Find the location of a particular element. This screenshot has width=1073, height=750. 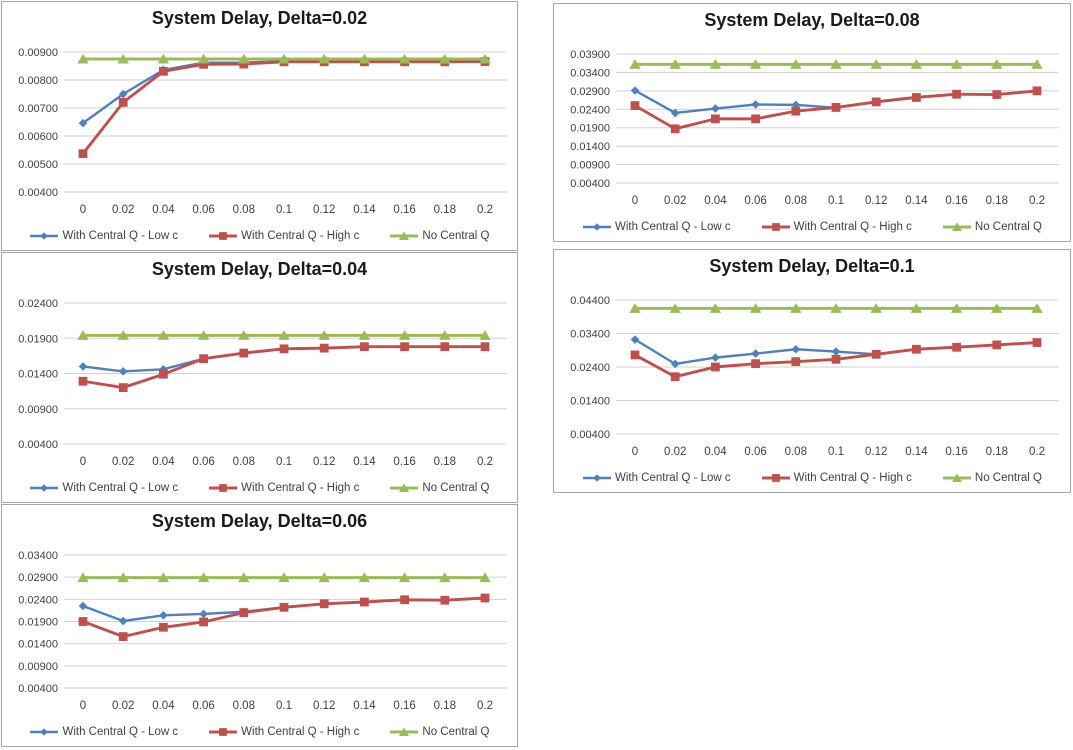

triangle-glyph is located at coordinates (956, 226).